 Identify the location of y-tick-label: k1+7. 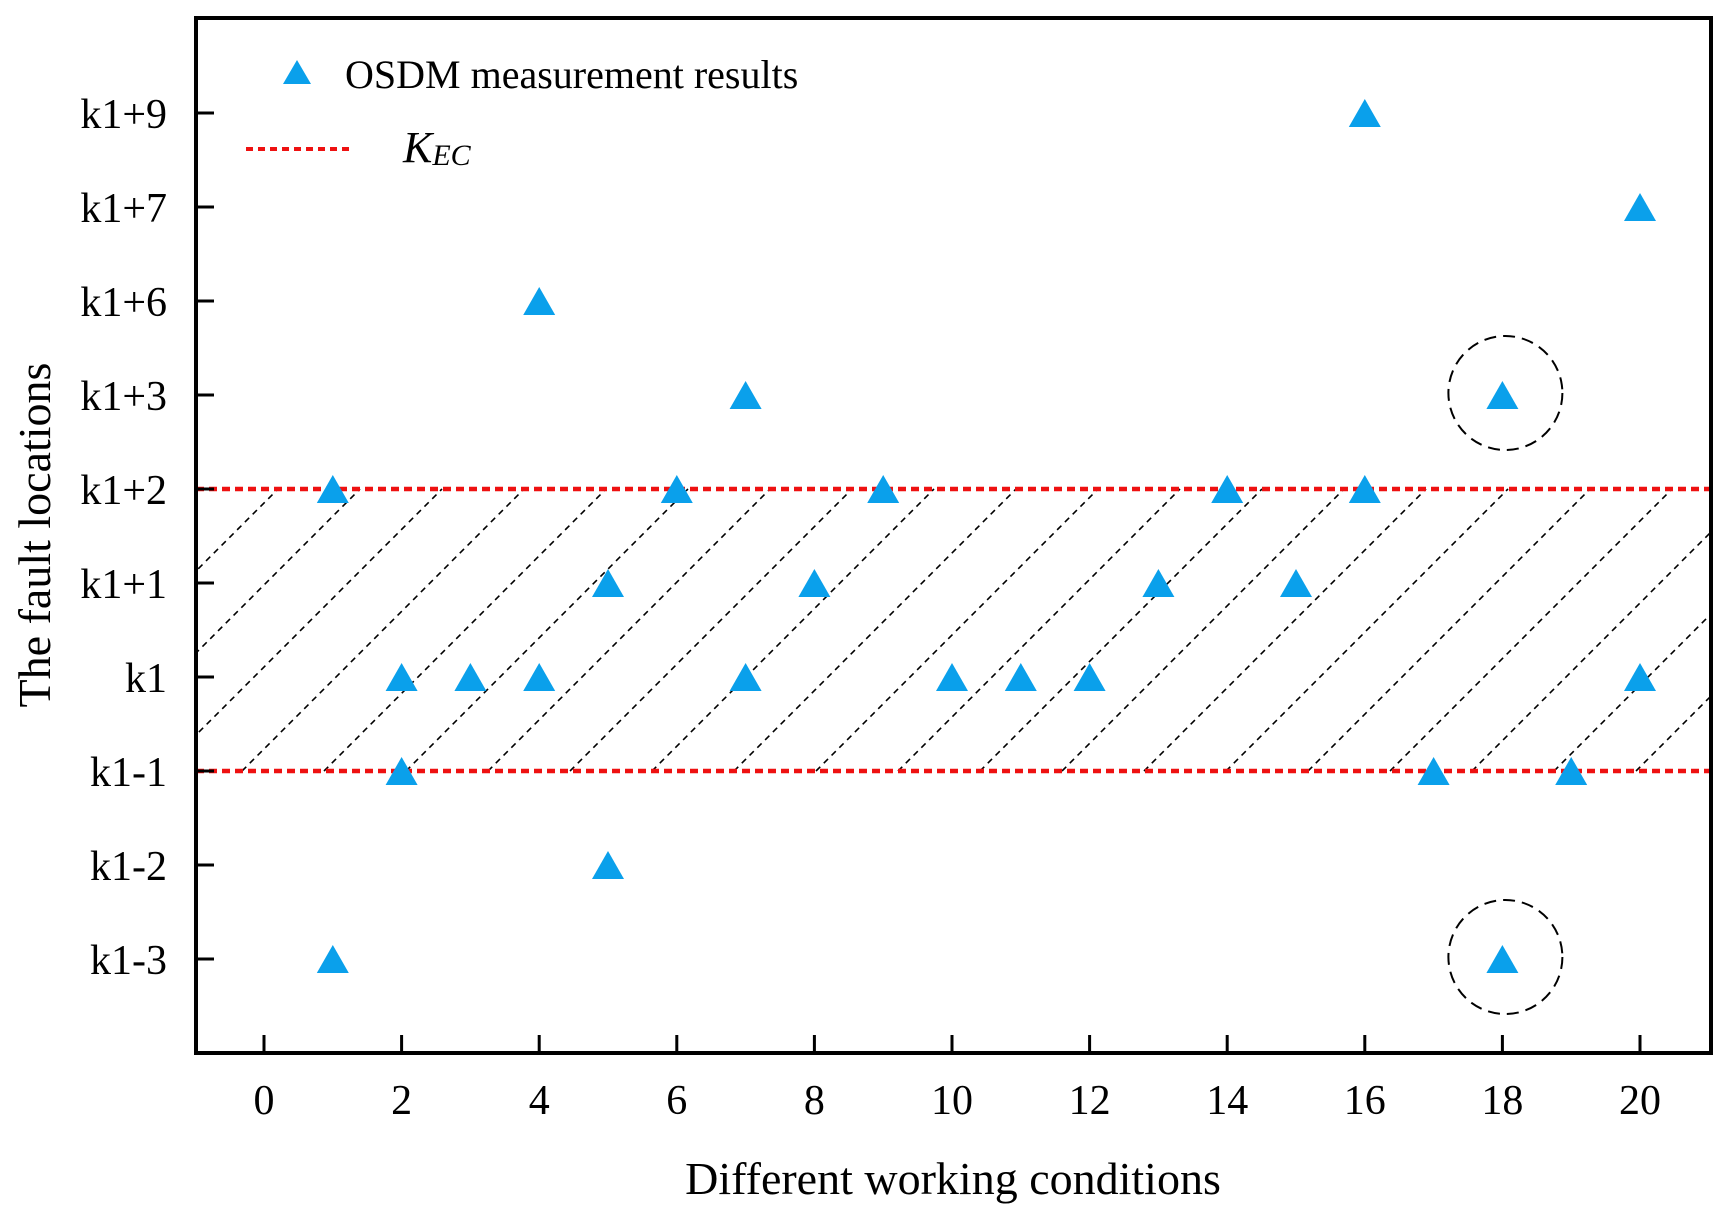
(123, 209).